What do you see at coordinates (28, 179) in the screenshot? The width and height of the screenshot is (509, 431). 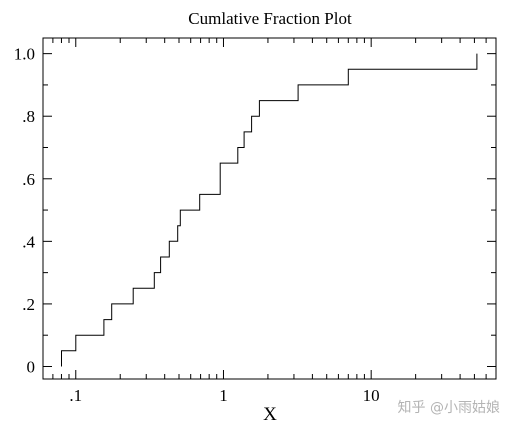 I see `y-tick-label: .6` at bounding box center [28, 179].